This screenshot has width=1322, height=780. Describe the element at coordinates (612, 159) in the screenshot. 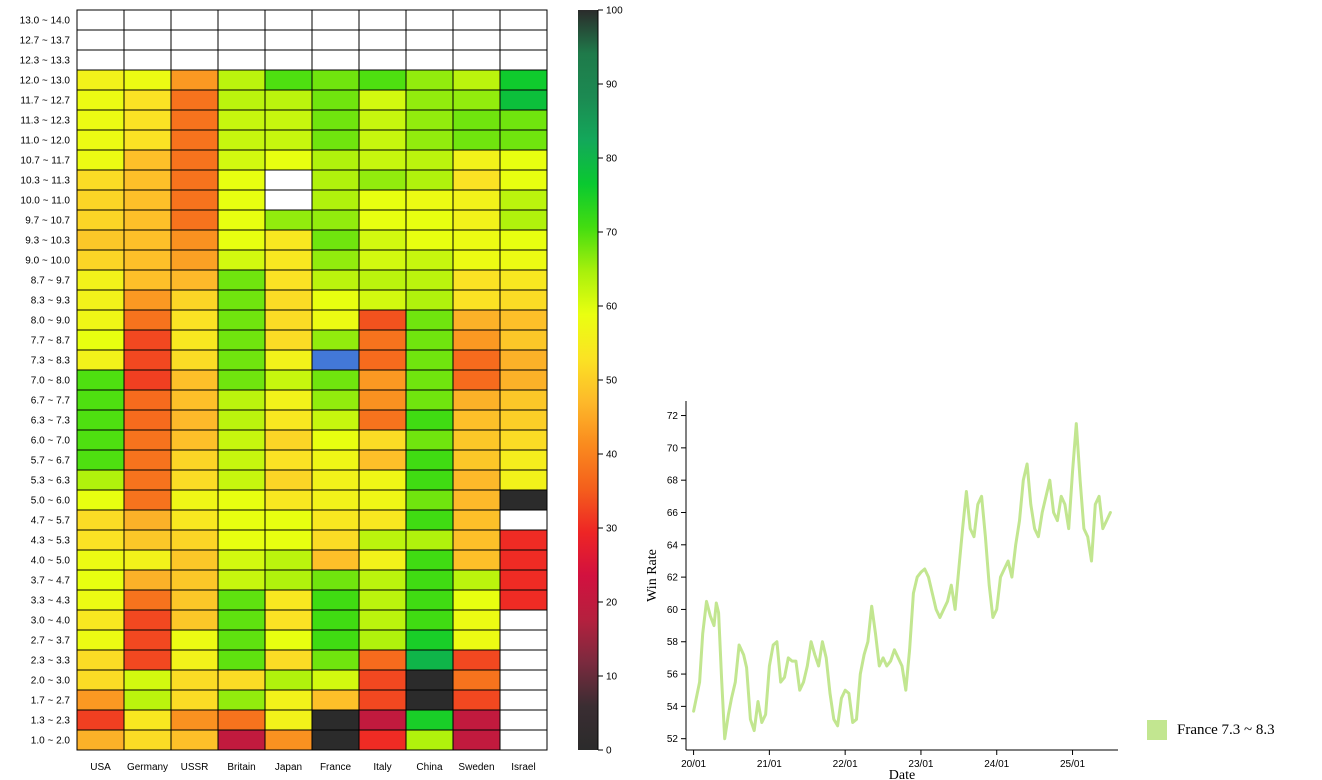

I see `colorbar-tick-label: 80` at that location.